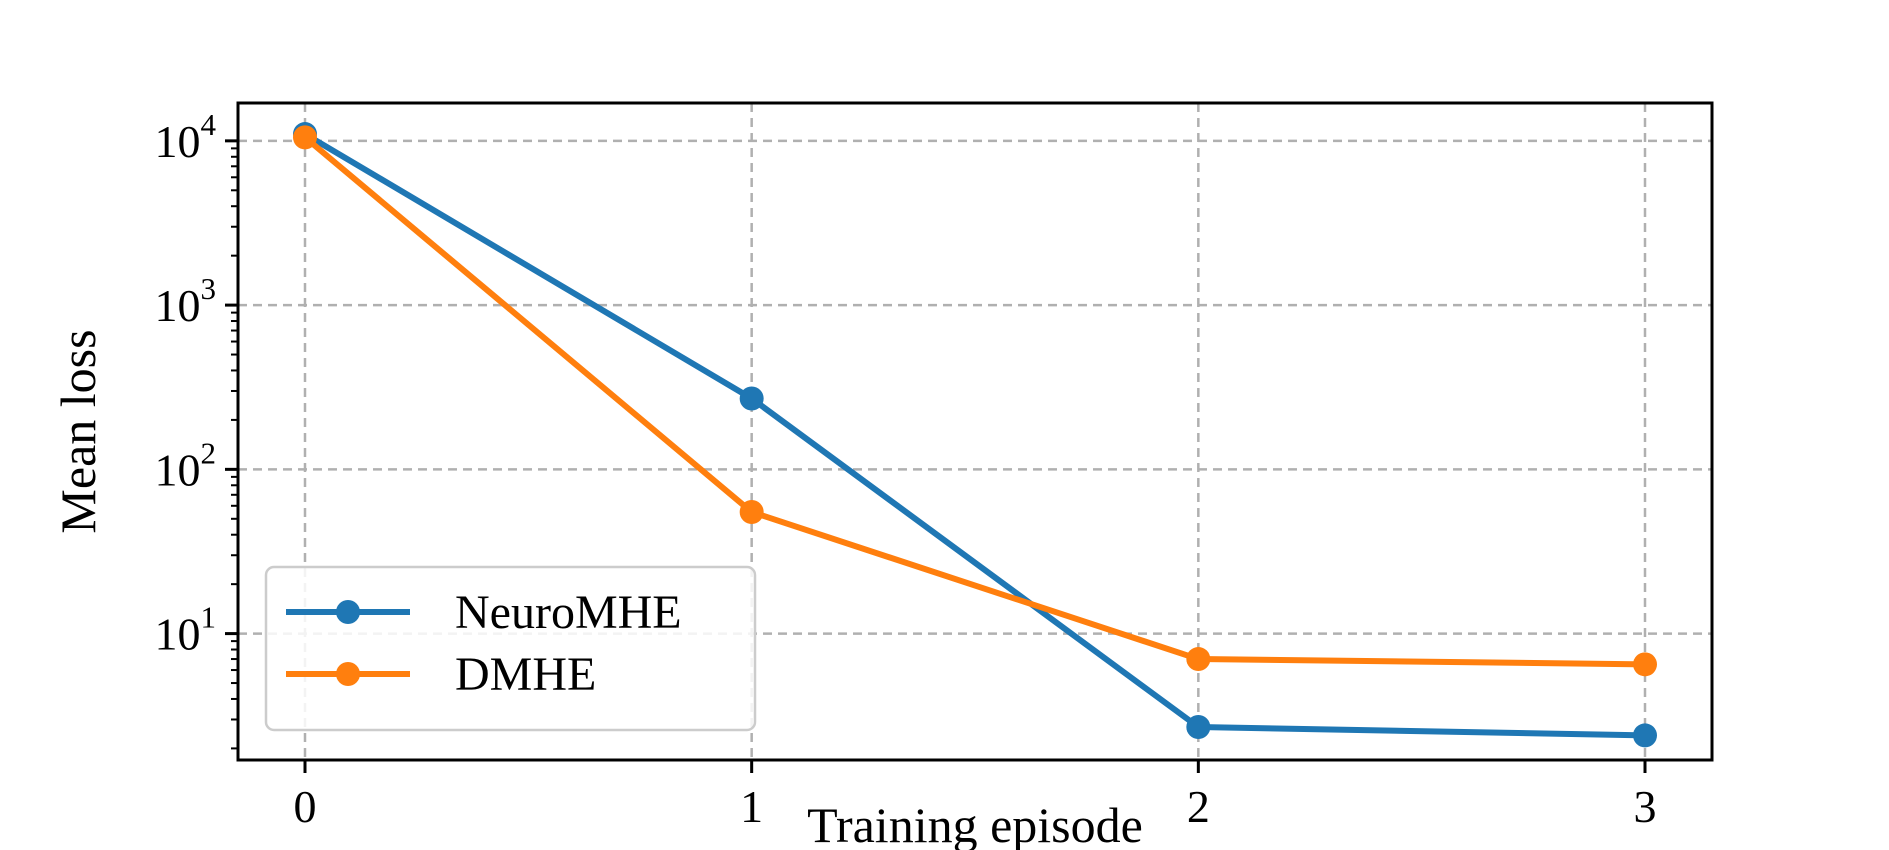 This screenshot has width=1889, height=850. Describe the element at coordinates (441, 674) in the screenshot. I see `legend-item-dmhe: DMHE` at that location.